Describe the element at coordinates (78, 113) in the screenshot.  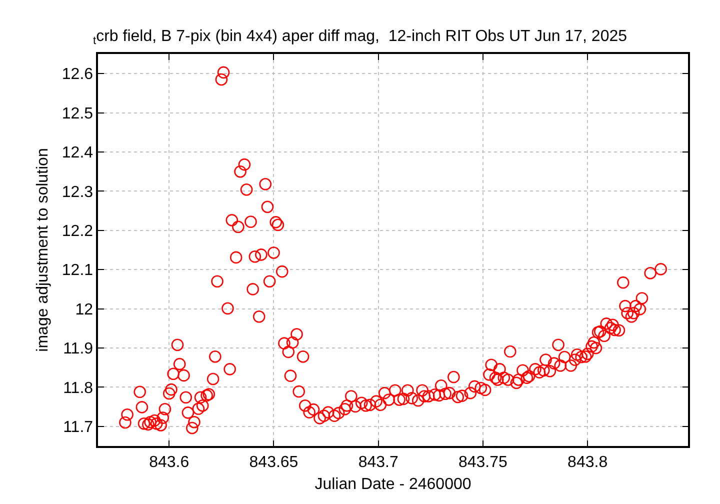
I see `y-tick-label: 12.5` at that location.